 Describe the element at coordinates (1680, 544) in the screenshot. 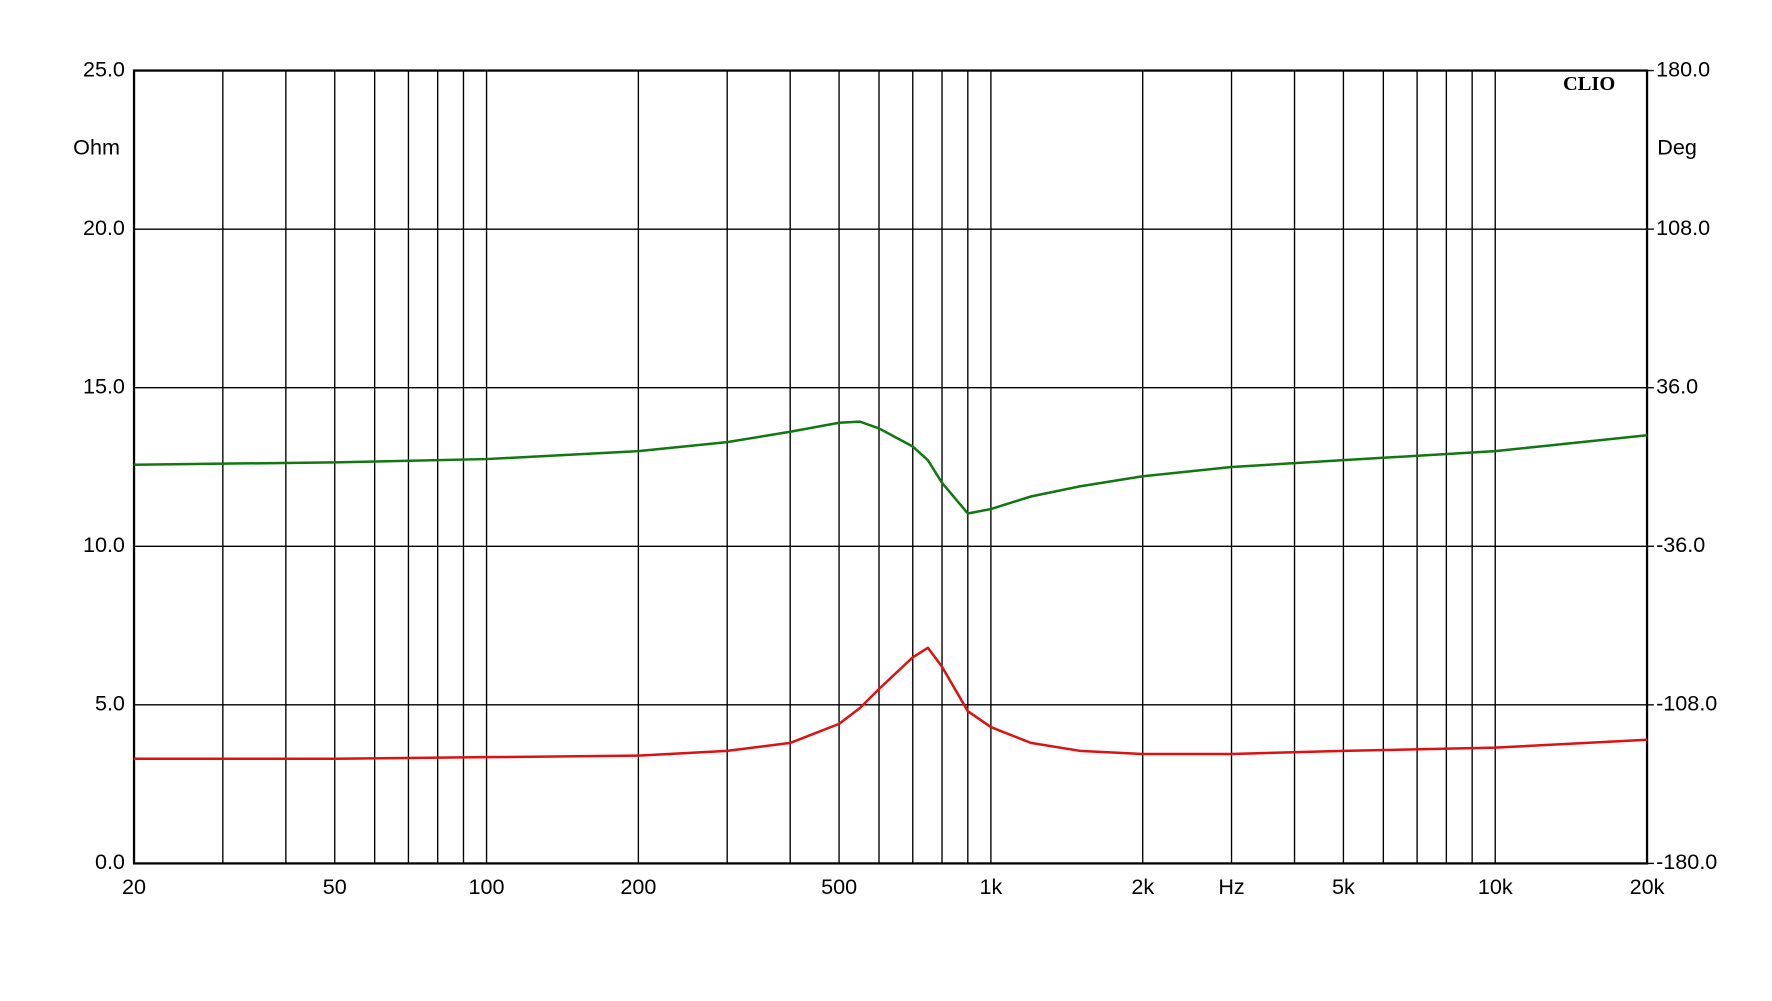

I see `y2-tick-label: -36.0` at that location.